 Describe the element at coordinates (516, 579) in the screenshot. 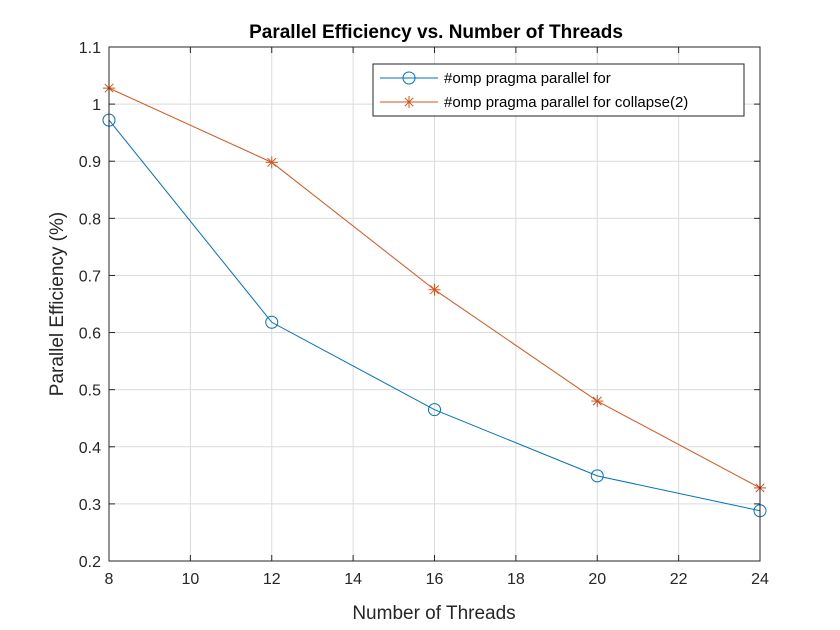

I see `x-tick-label: 18` at that location.